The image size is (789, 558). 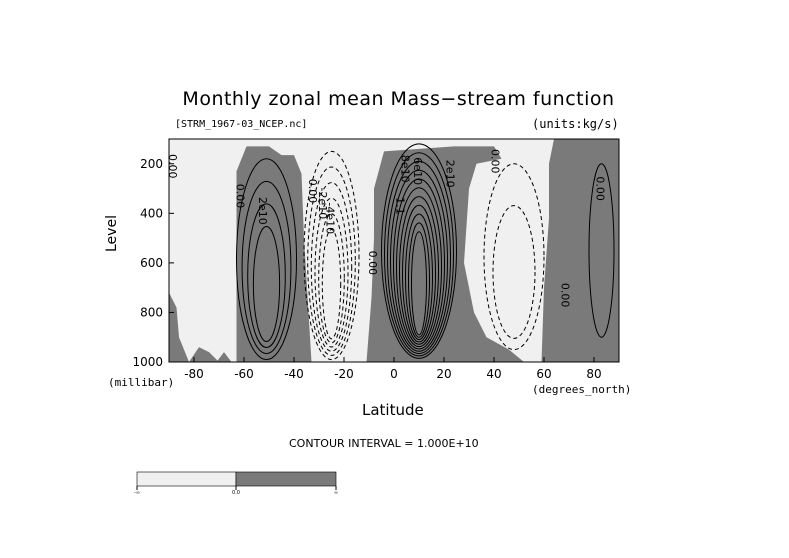 What do you see at coordinates (417, 171) in the screenshot?
I see `contour-label: 6e10` at bounding box center [417, 171].